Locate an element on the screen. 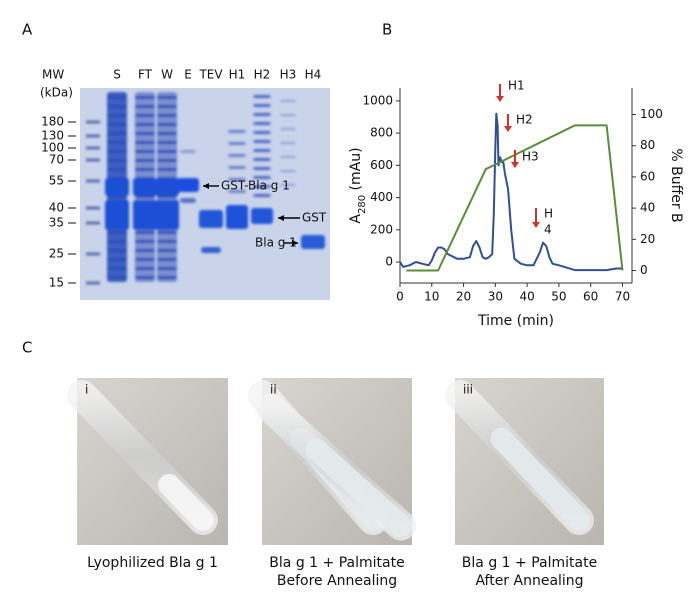 This screenshot has width=700, height=603. y-tick-label: 600 is located at coordinates (381, 165).